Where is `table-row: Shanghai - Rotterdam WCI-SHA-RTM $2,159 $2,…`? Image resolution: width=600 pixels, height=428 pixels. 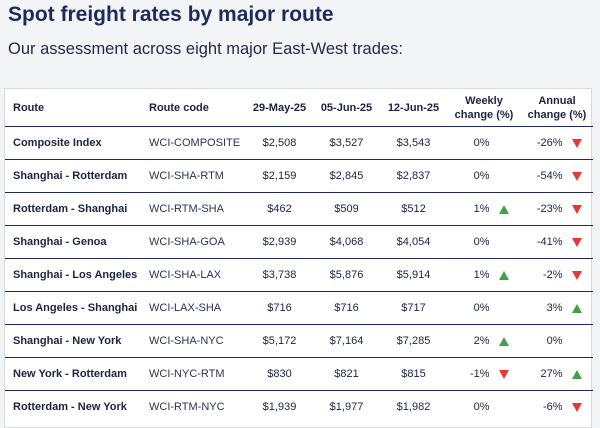 table-row: Shanghai - Rotterdam WCI-SHA-RTM $2,159 $2,… is located at coordinates (299, 176).